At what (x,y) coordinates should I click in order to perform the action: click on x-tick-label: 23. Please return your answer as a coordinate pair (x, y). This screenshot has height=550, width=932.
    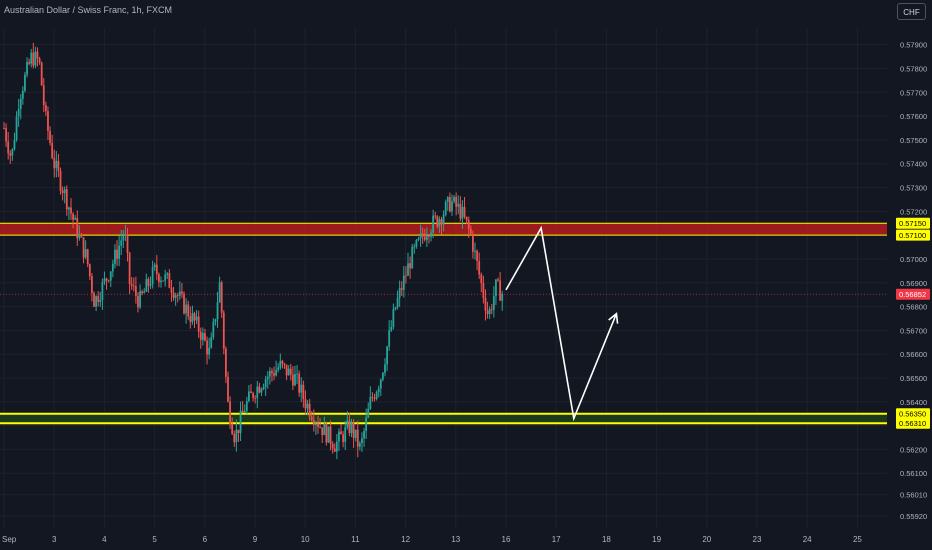
    Looking at the image, I should click on (757, 539).